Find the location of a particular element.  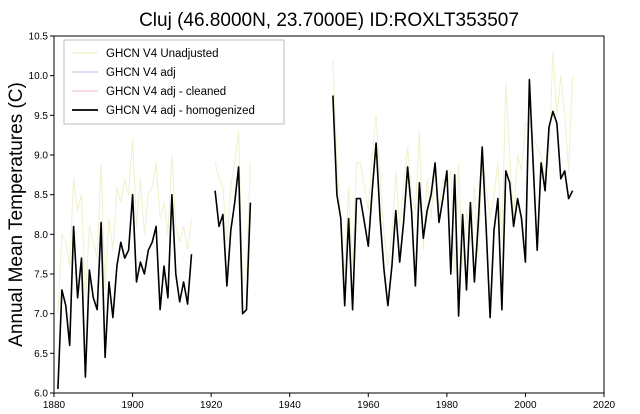

x-tick-label: 1900 is located at coordinates (132, 405).